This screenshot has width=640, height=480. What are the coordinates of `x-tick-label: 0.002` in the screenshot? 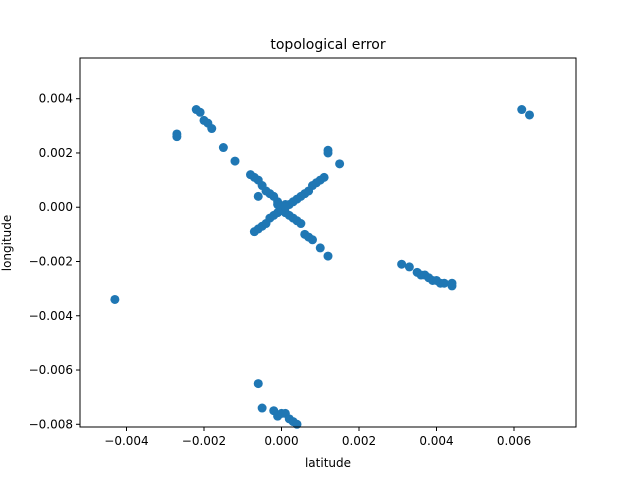 It's located at (359, 441).